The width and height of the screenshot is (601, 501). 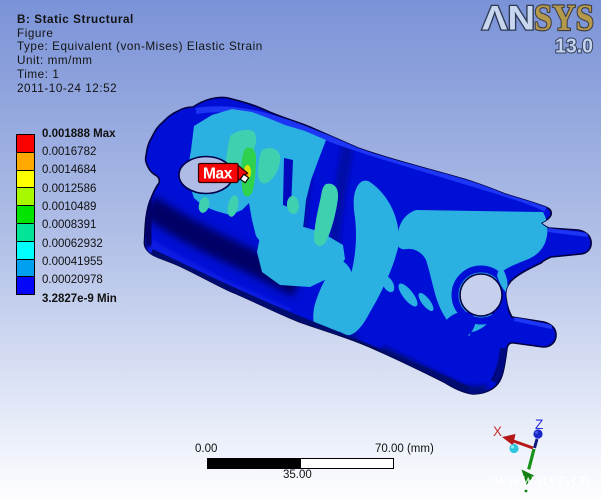 What do you see at coordinates (508, 19) in the screenshot?
I see `svg-text: ΛN` at bounding box center [508, 19].